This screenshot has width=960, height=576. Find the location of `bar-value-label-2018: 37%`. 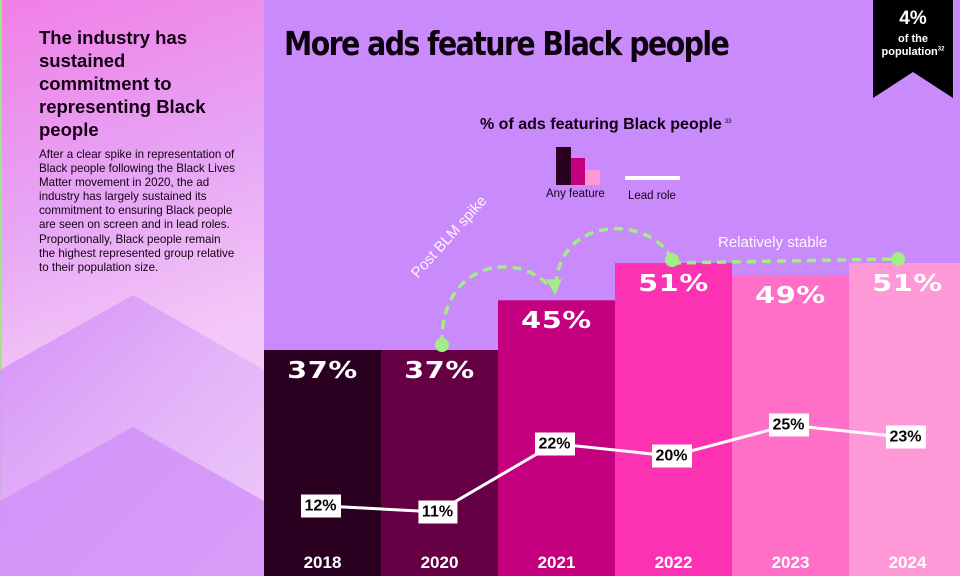

bar-value-label-2018: 37% is located at coordinates (322, 371).